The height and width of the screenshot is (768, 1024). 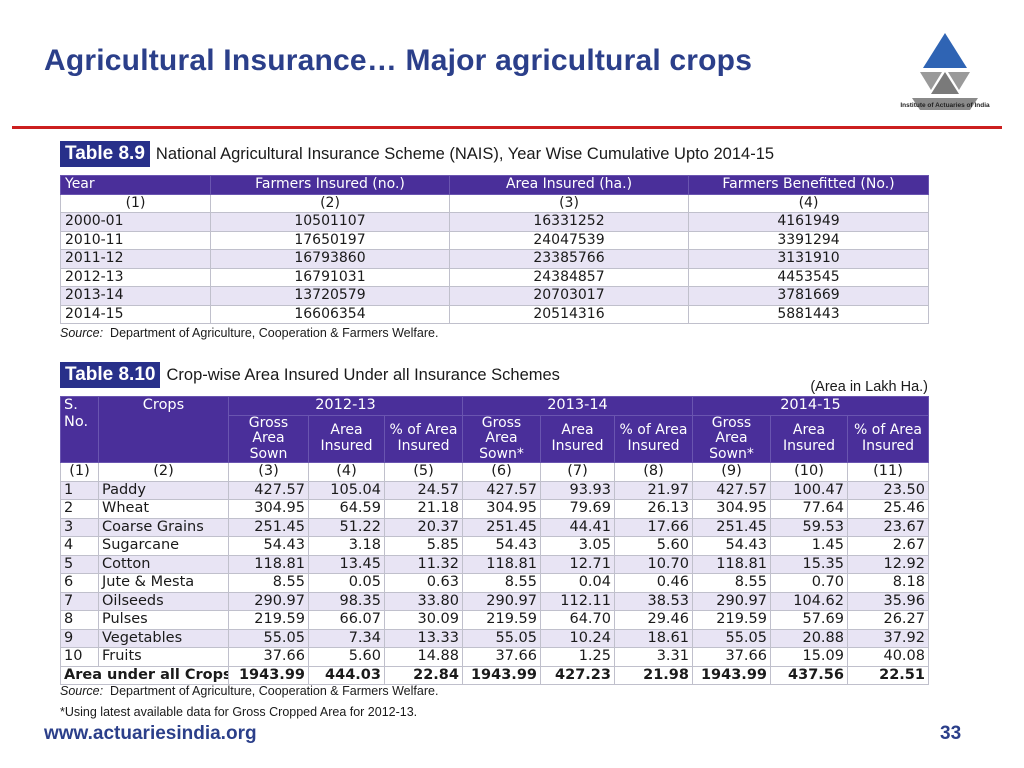 I want to click on table810-cell: 54.43, so click(x=268, y=546).